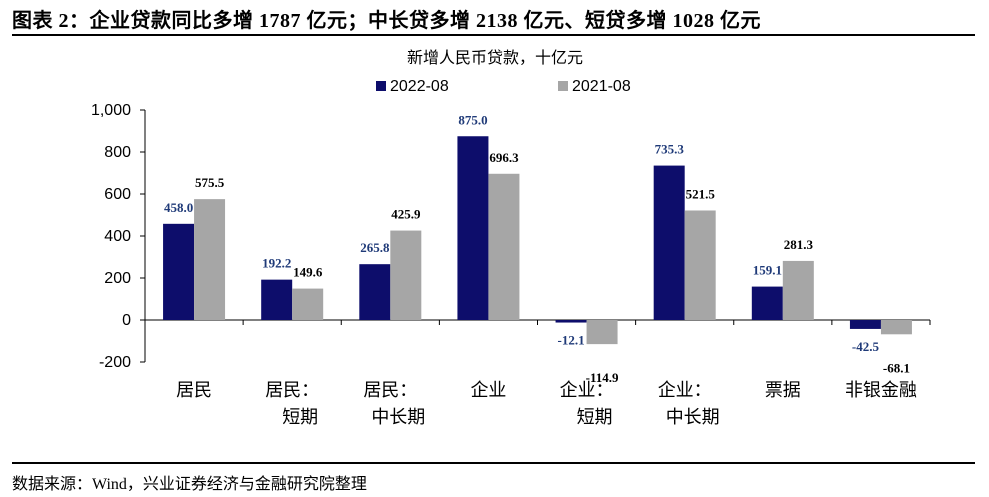  Describe the element at coordinates (419, 86) in the screenshot. I see `legend-label-2022-08: 2022-08` at that location.